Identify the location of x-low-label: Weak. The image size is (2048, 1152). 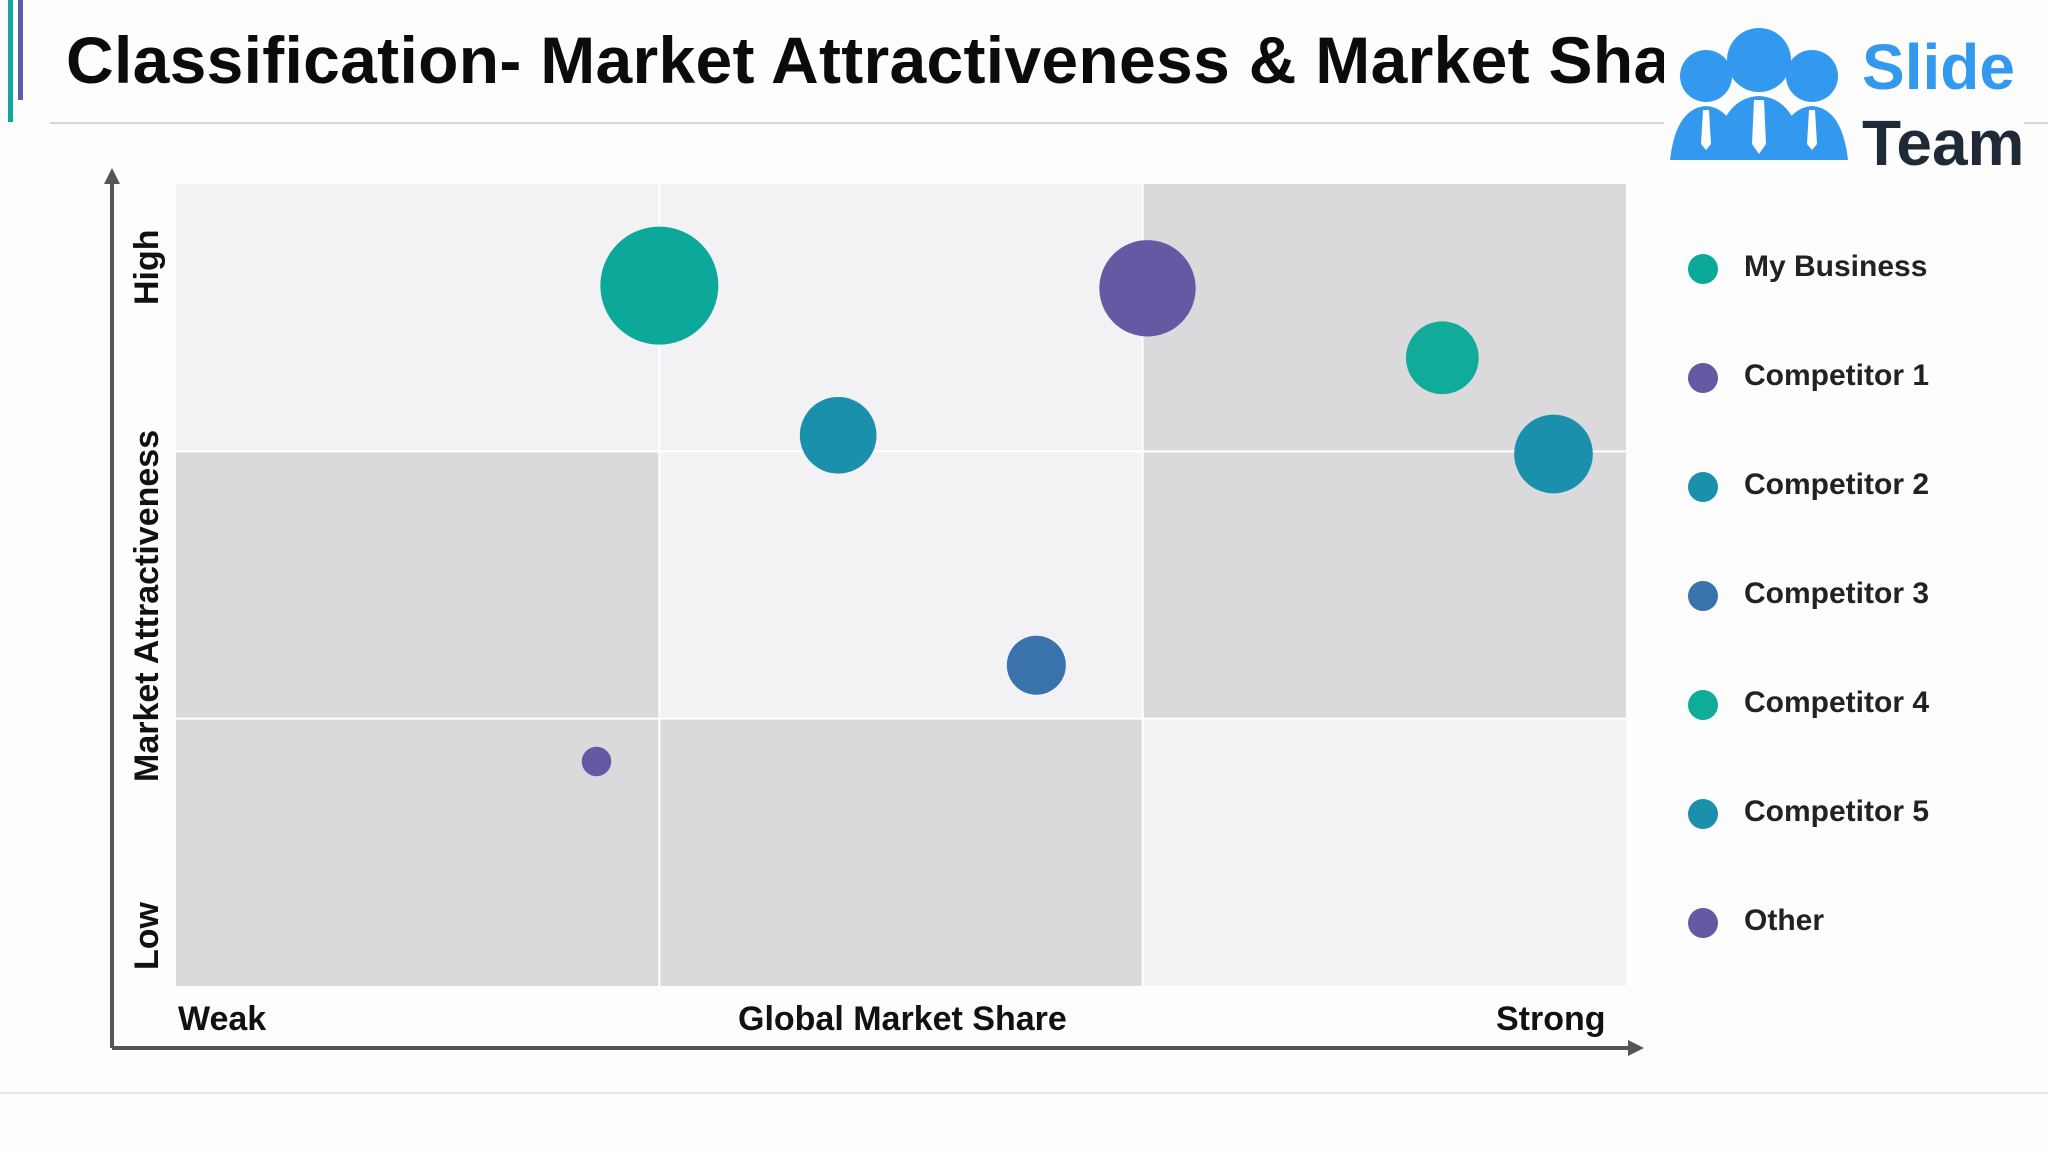
(222, 1019).